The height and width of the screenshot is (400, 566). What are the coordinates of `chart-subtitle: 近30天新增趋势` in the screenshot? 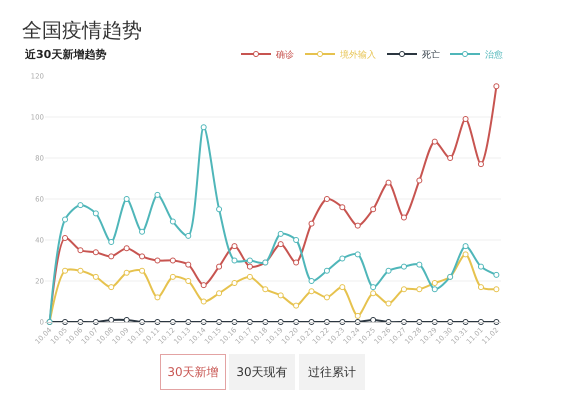 It's located at (65, 54).